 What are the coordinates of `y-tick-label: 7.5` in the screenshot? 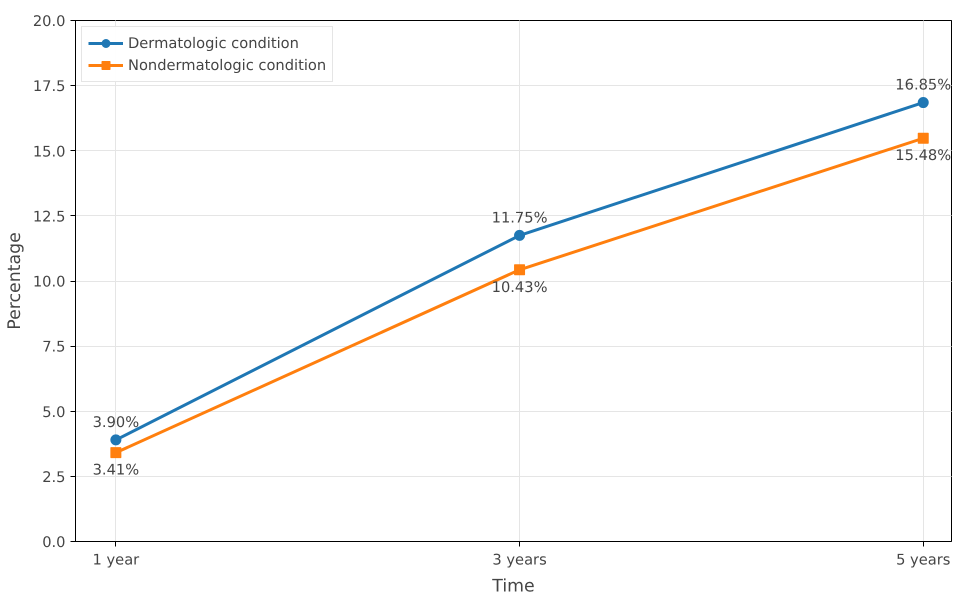 It's located at (54, 347).